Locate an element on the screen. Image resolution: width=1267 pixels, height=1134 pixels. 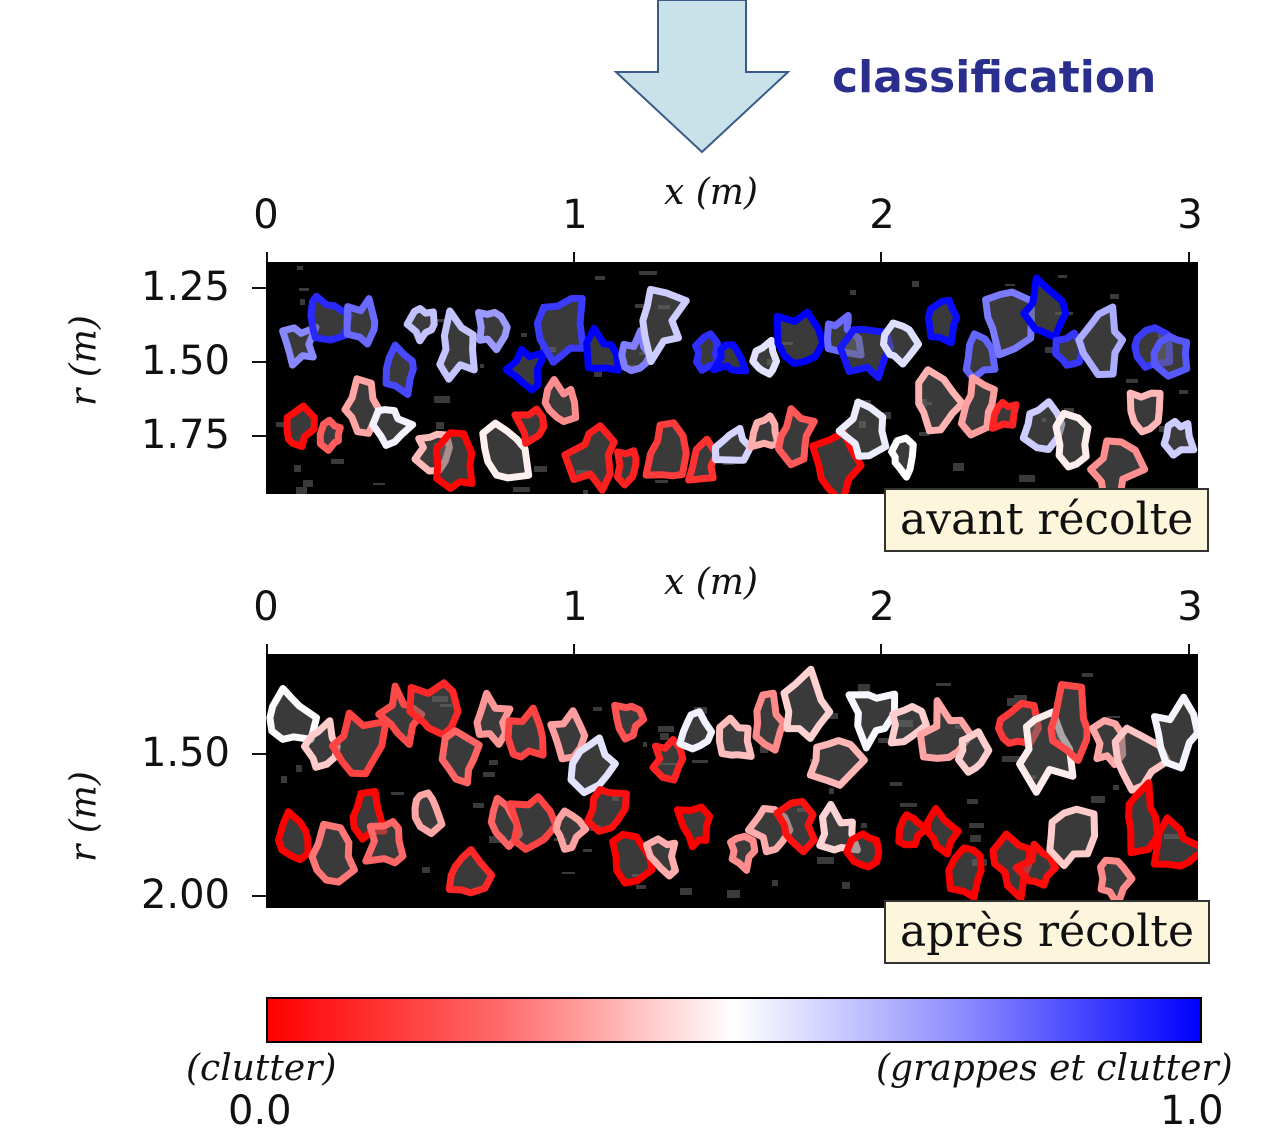
classification-label: classification is located at coordinates (994, 77).